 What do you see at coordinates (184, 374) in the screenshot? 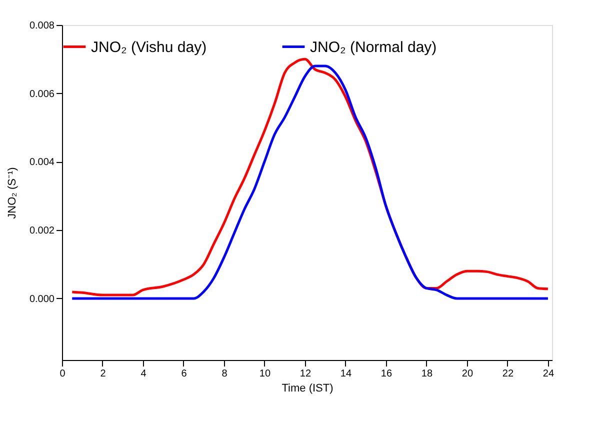
I see `x-tick-label: 6` at bounding box center [184, 374].